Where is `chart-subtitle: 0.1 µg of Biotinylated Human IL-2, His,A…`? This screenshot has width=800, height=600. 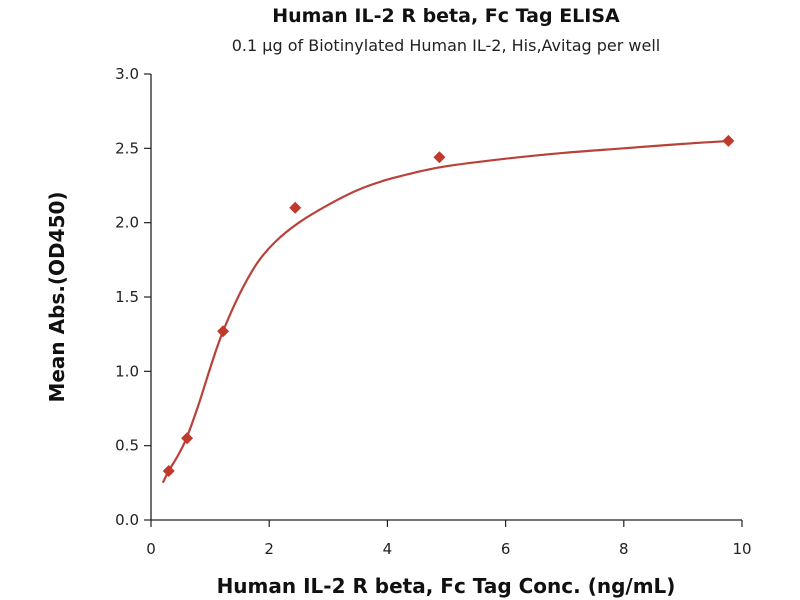 chart-subtitle: 0.1 µg of Biotinylated Human IL-2, His,A… is located at coordinates (446, 45).